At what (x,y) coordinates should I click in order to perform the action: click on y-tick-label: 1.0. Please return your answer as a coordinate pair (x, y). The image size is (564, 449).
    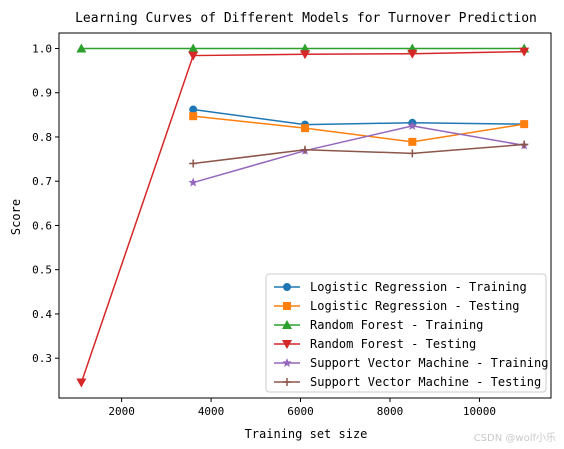
    Looking at the image, I should click on (42, 48).